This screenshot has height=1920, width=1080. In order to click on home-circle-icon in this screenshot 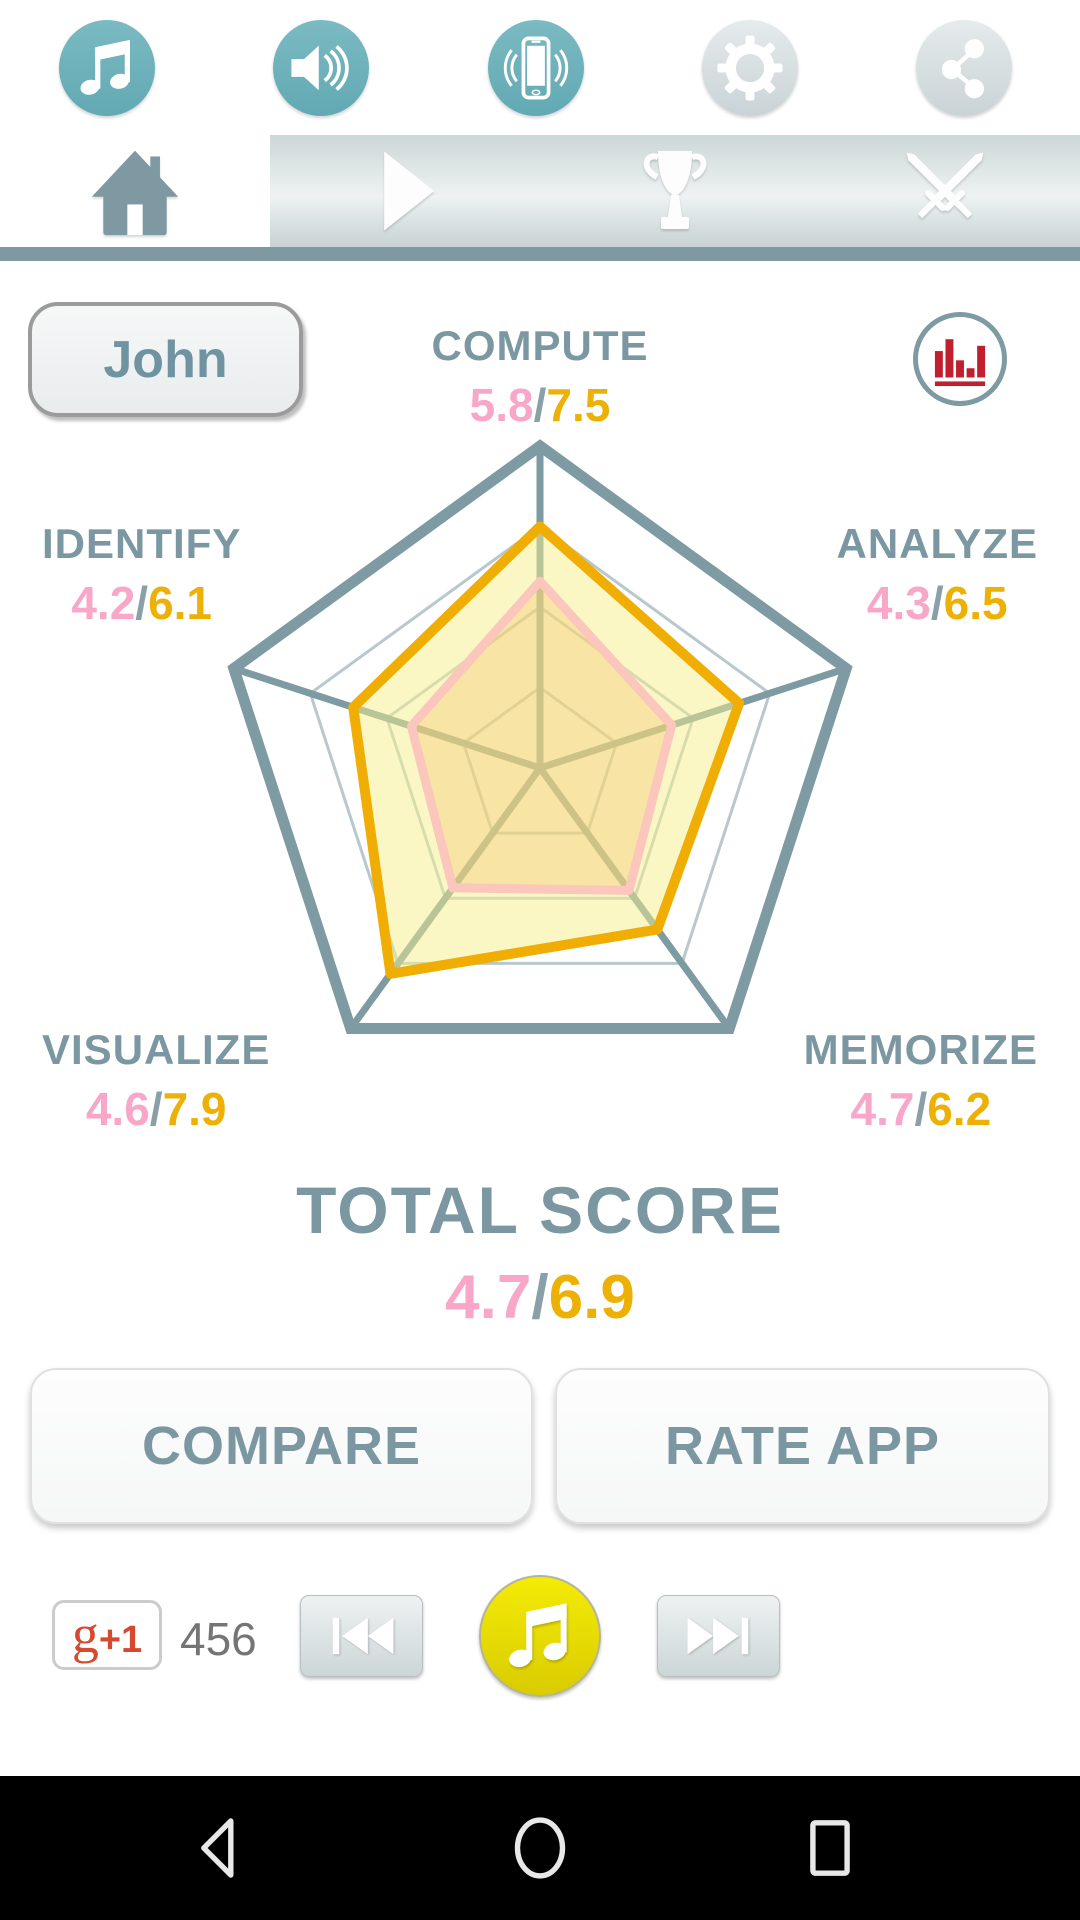, I will do `click(540, 1848)`.